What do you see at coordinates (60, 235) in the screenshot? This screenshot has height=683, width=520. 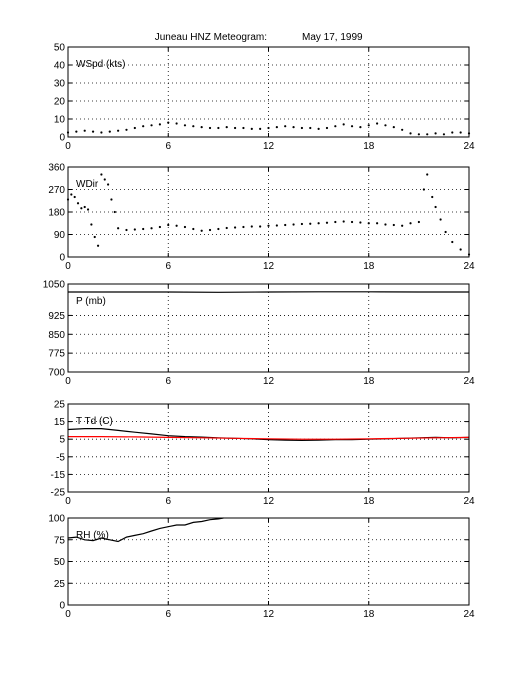 I see `y-tick-label: 90` at bounding box center [60, 235].